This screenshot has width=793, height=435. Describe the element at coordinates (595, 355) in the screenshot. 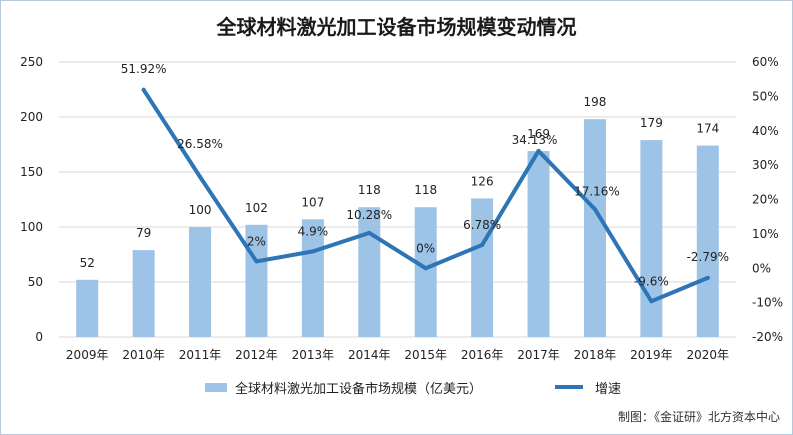

I see `x-tick-label: 2018年` at that location.